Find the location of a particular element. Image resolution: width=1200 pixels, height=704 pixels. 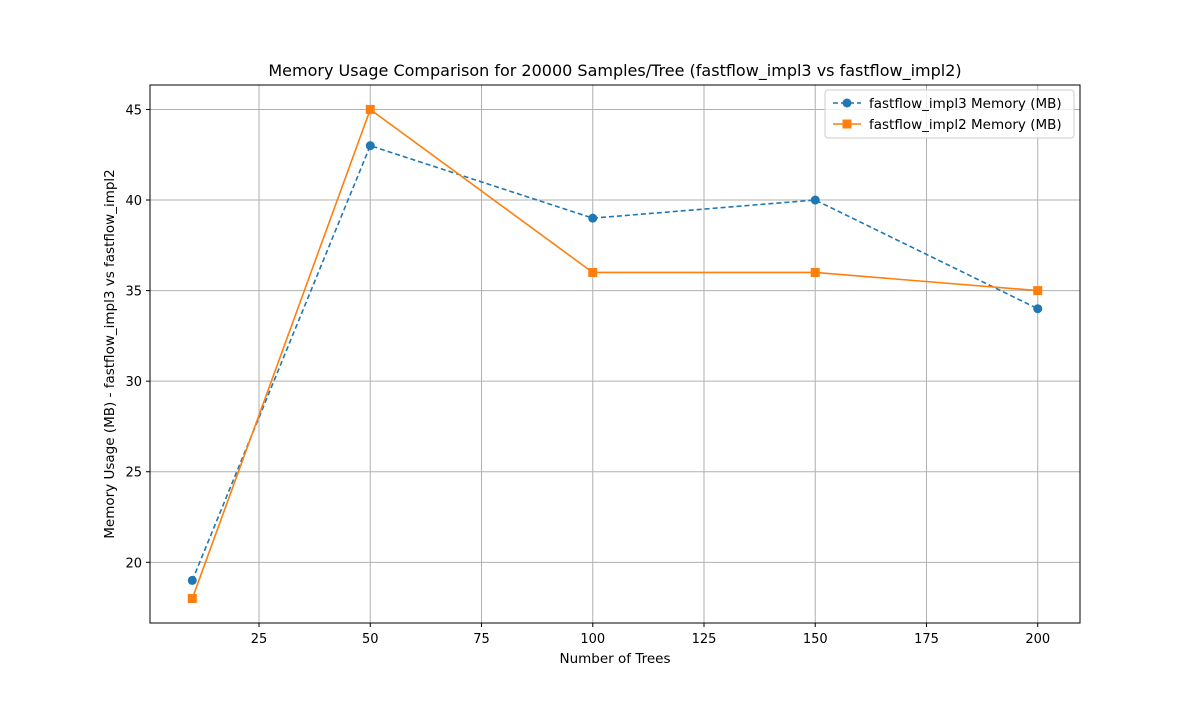

y-tick-label: 35 is located at coordinates (133, 292).